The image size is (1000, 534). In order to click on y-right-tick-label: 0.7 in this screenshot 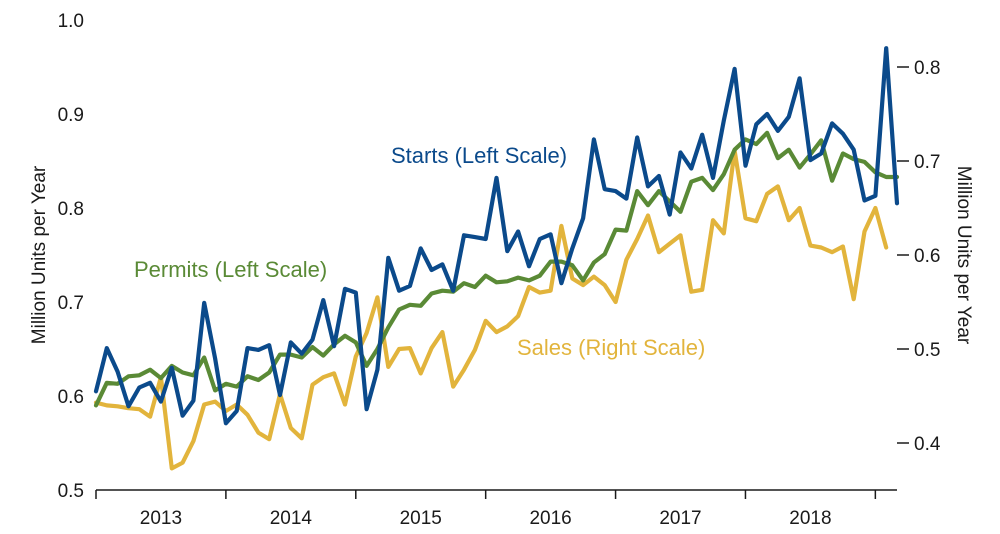, I will do `click(927, 162)`.